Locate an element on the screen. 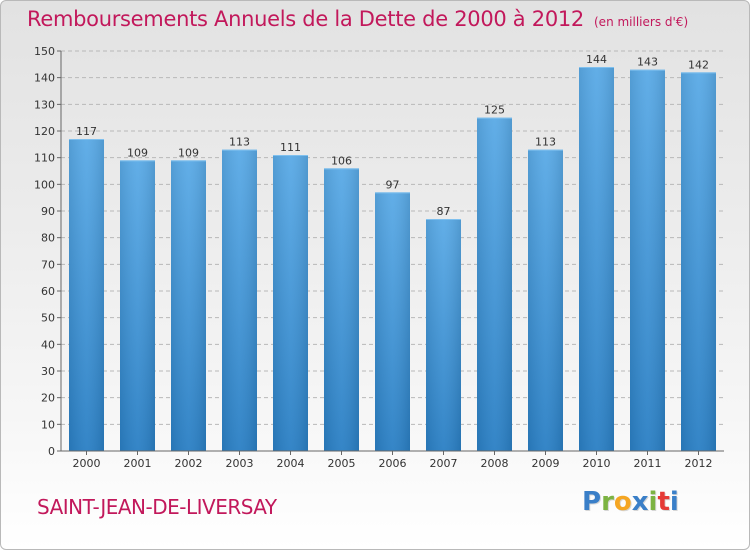  x-tick-label: 2005 is located at coordinates (342, 463).